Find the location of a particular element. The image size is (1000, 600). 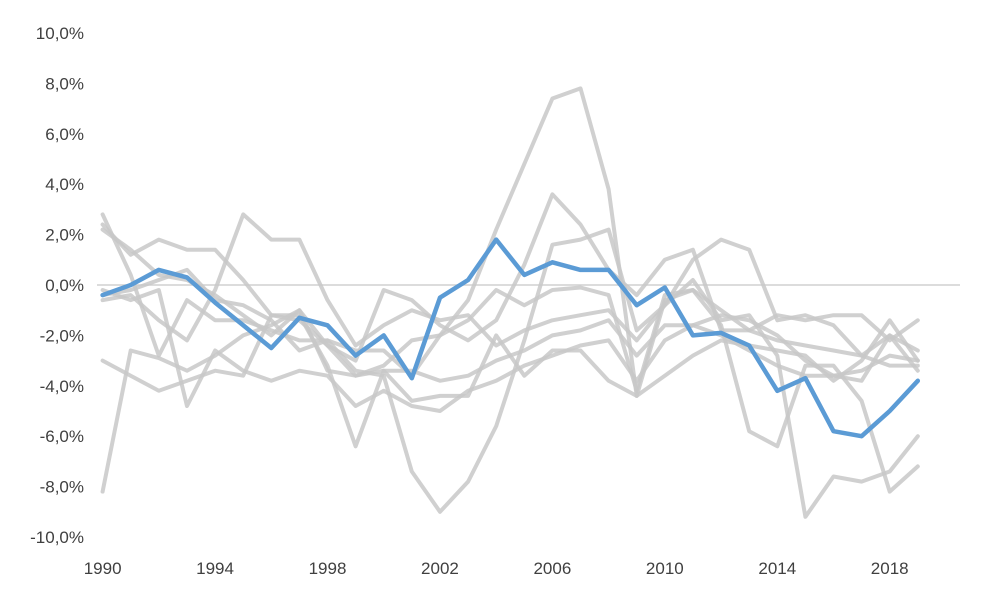

x-tick-label: 2006 is located at coordinates (552, 568).